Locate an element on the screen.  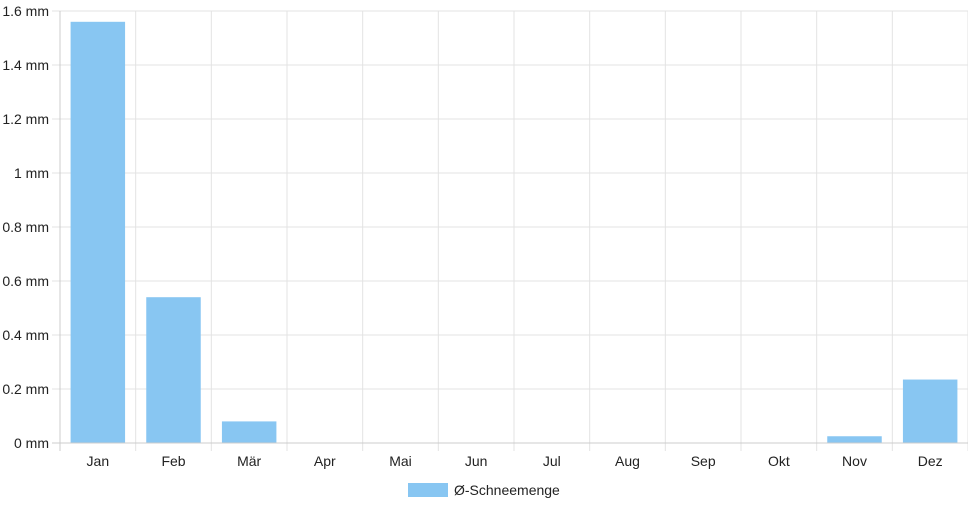
y-tick-label: 1.4 mm is located at coordinates (25, 65).